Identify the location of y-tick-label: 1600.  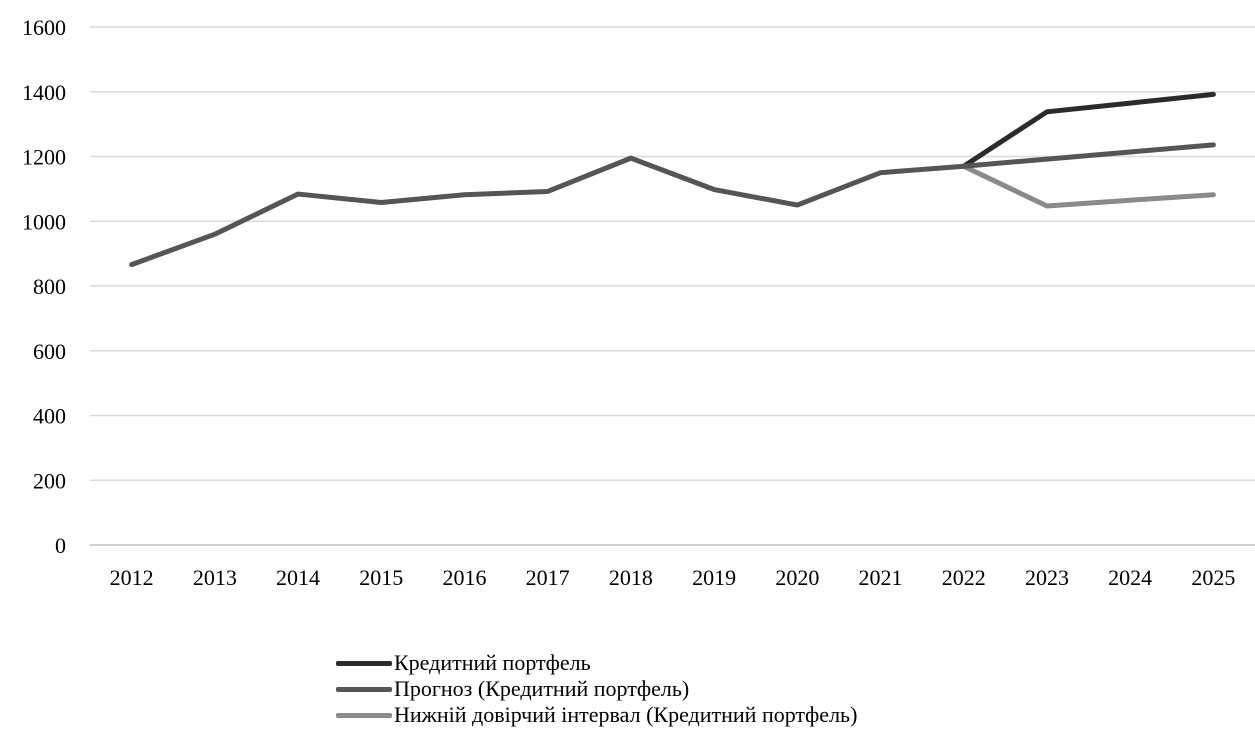
(44, 27).